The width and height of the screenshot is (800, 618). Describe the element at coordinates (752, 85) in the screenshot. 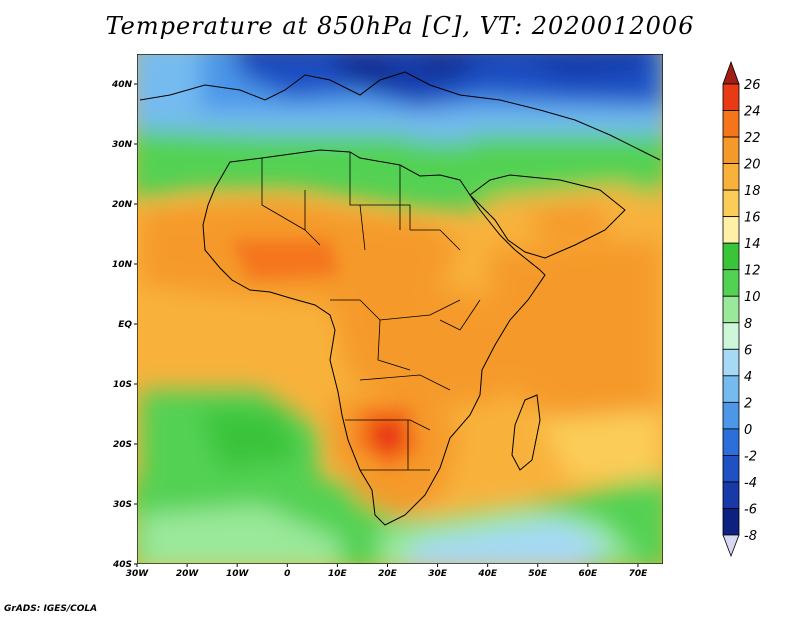

I see `colorbar-label: 26` at that location.